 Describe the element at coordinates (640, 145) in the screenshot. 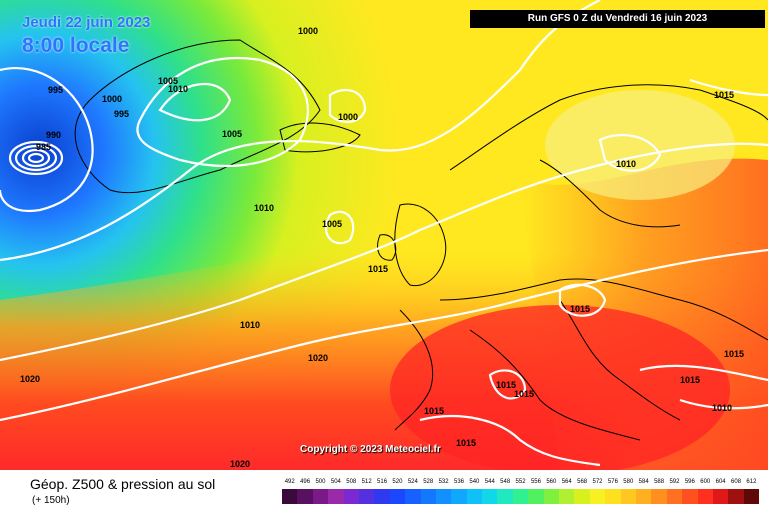

I see `scandinavia-ridge` at that location.